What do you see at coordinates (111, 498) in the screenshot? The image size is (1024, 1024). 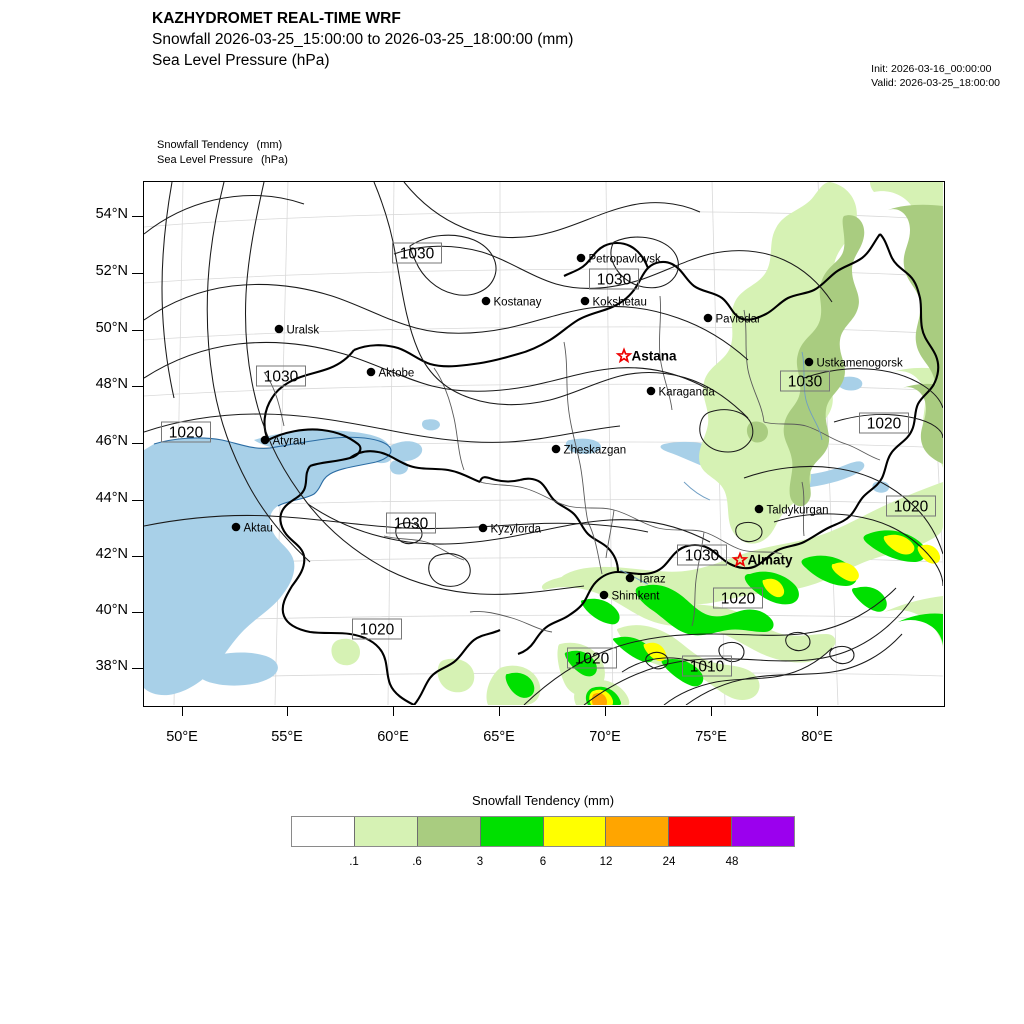 I see `lat-label-44: 44°N` at bounding box center [111, 498].